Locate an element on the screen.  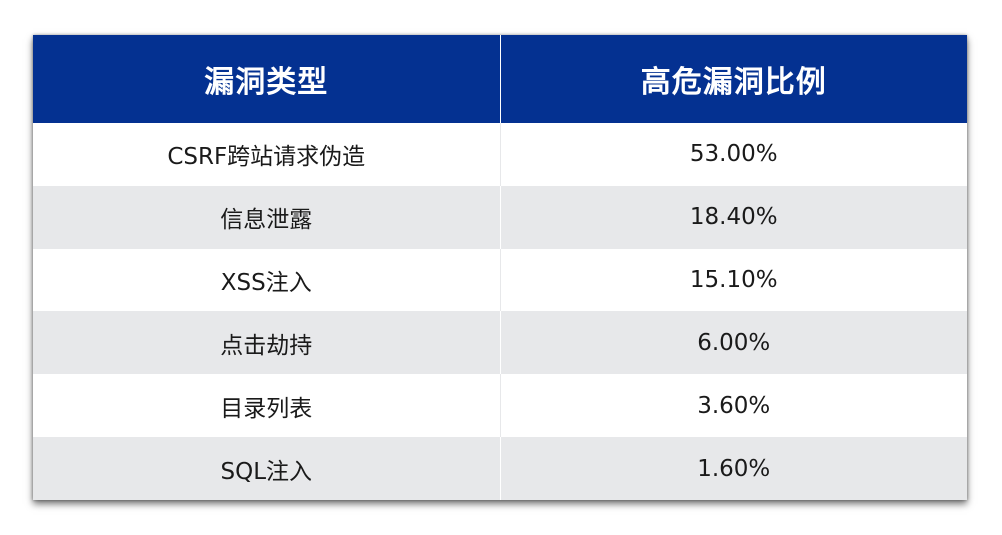
table-row: CSRF跨站请求伪造 53.00% is located at coordinates (500, 154).